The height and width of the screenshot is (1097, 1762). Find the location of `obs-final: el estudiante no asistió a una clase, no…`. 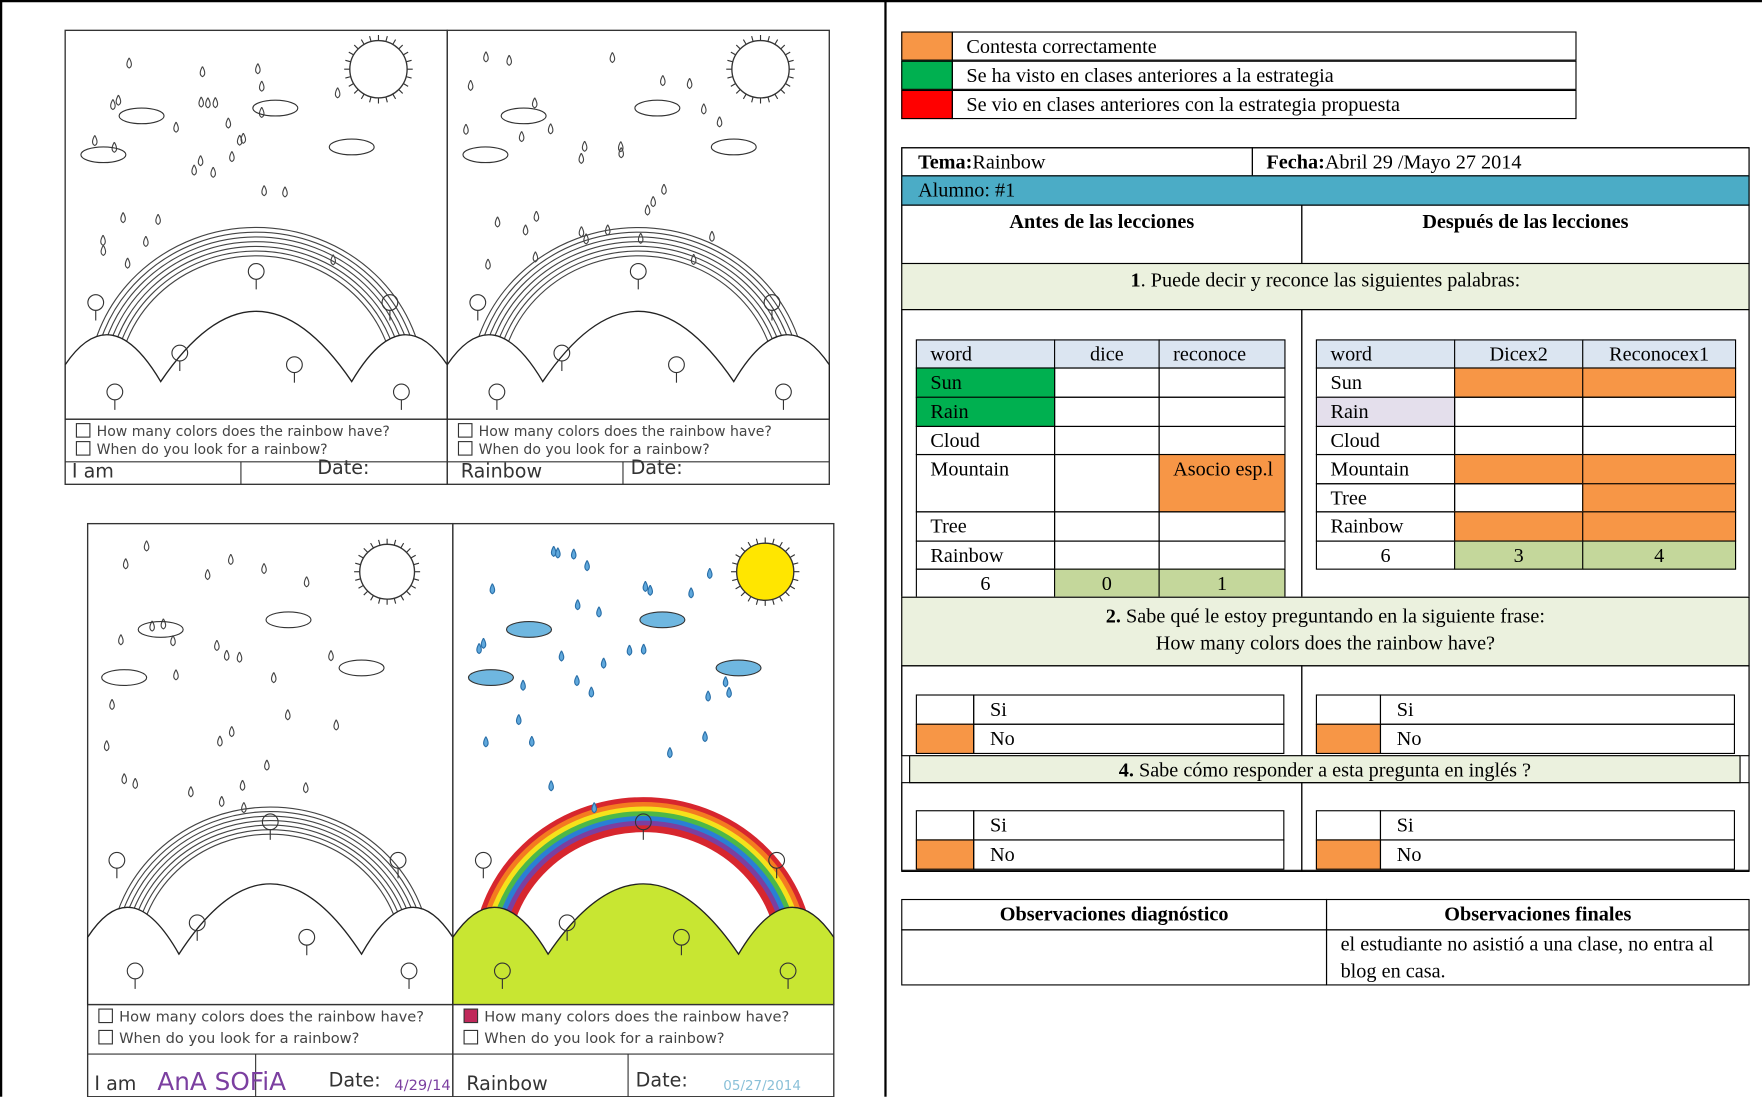

obs-final: el estudiante no asistió a una clase, no… is located at coordinates (1537, 957).